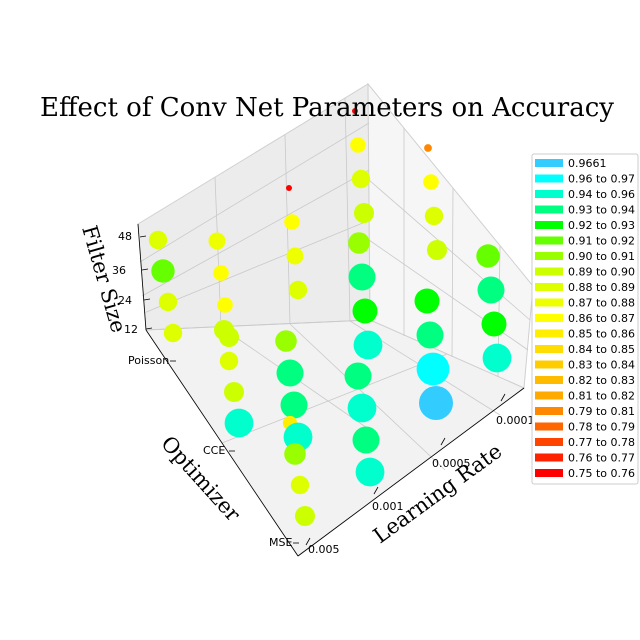 The width and height of the screenshot is (640, 640). Describe the element at coordinates (125, 300) in the screenshot. I see `z-tick-24: 24` at that location.